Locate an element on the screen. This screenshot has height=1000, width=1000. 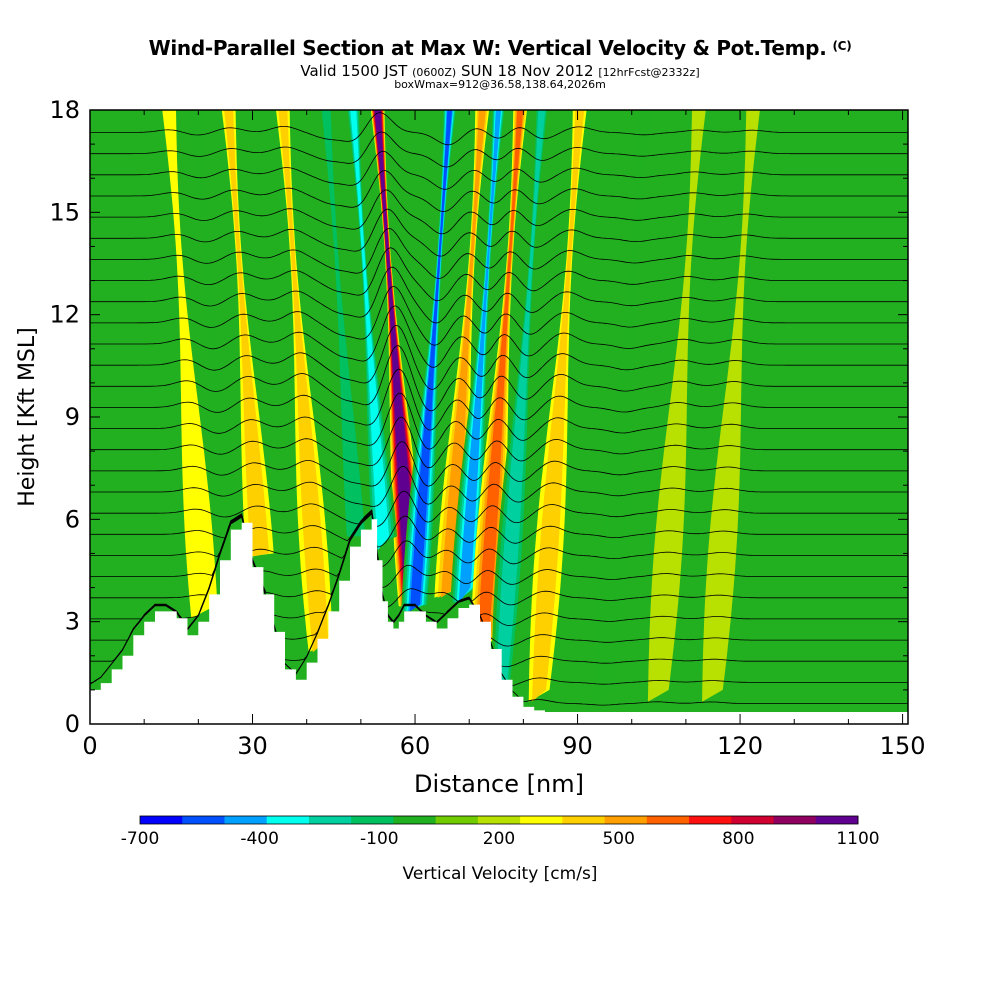
x-tick-label: 60 is located at coordinates (415, 746).